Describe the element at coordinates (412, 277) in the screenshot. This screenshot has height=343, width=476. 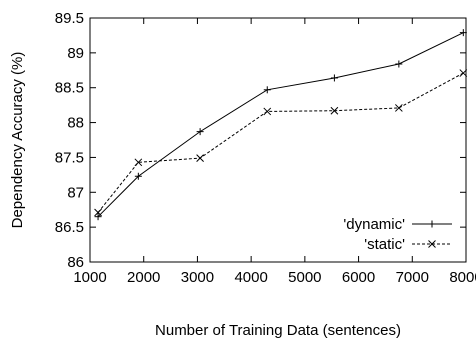
I see `x-tick-label: 7000` at that location.